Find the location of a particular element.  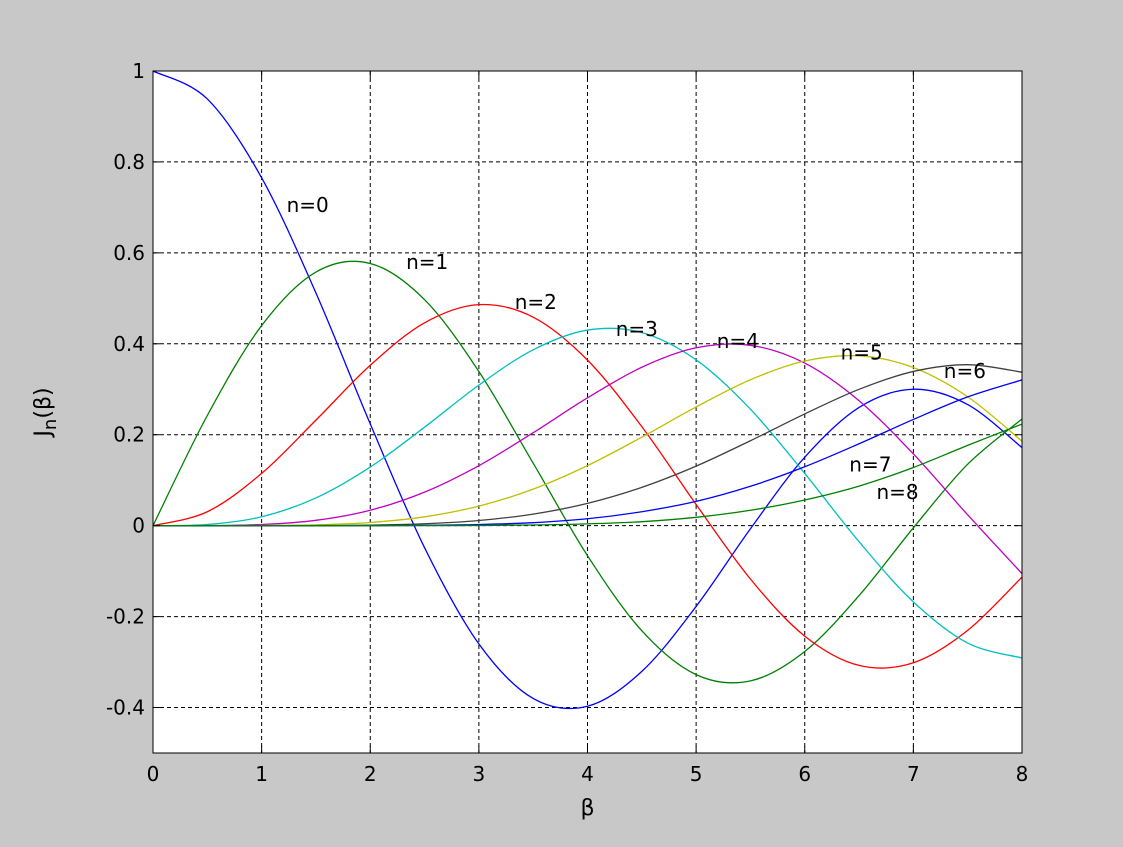

annotation-n-1: n=1 is located at coordinates (427, 262).